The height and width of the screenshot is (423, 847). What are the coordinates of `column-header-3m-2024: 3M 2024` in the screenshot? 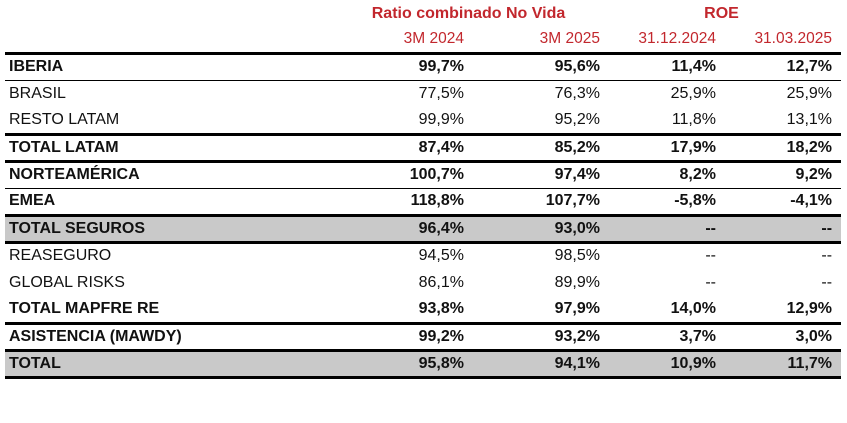 It's located at (400, 41).